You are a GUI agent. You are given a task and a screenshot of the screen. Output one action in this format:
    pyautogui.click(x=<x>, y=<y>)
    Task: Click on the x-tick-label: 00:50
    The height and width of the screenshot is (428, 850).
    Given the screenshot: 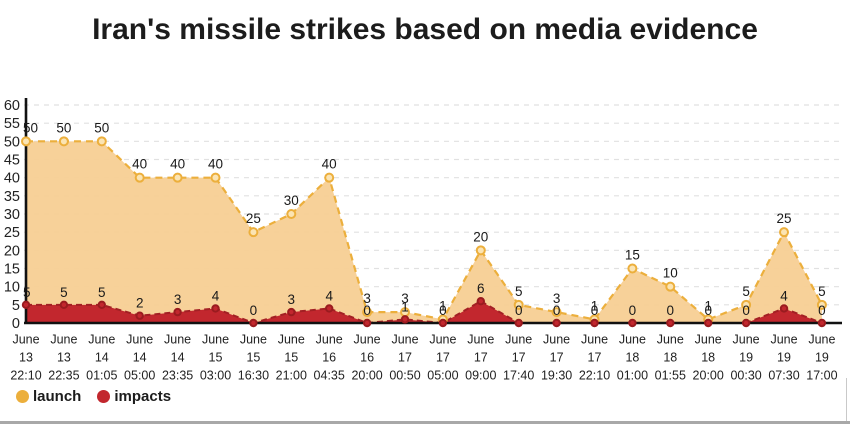 What is the action you would take?
    pyautogui.click(x=404, y=376)
    